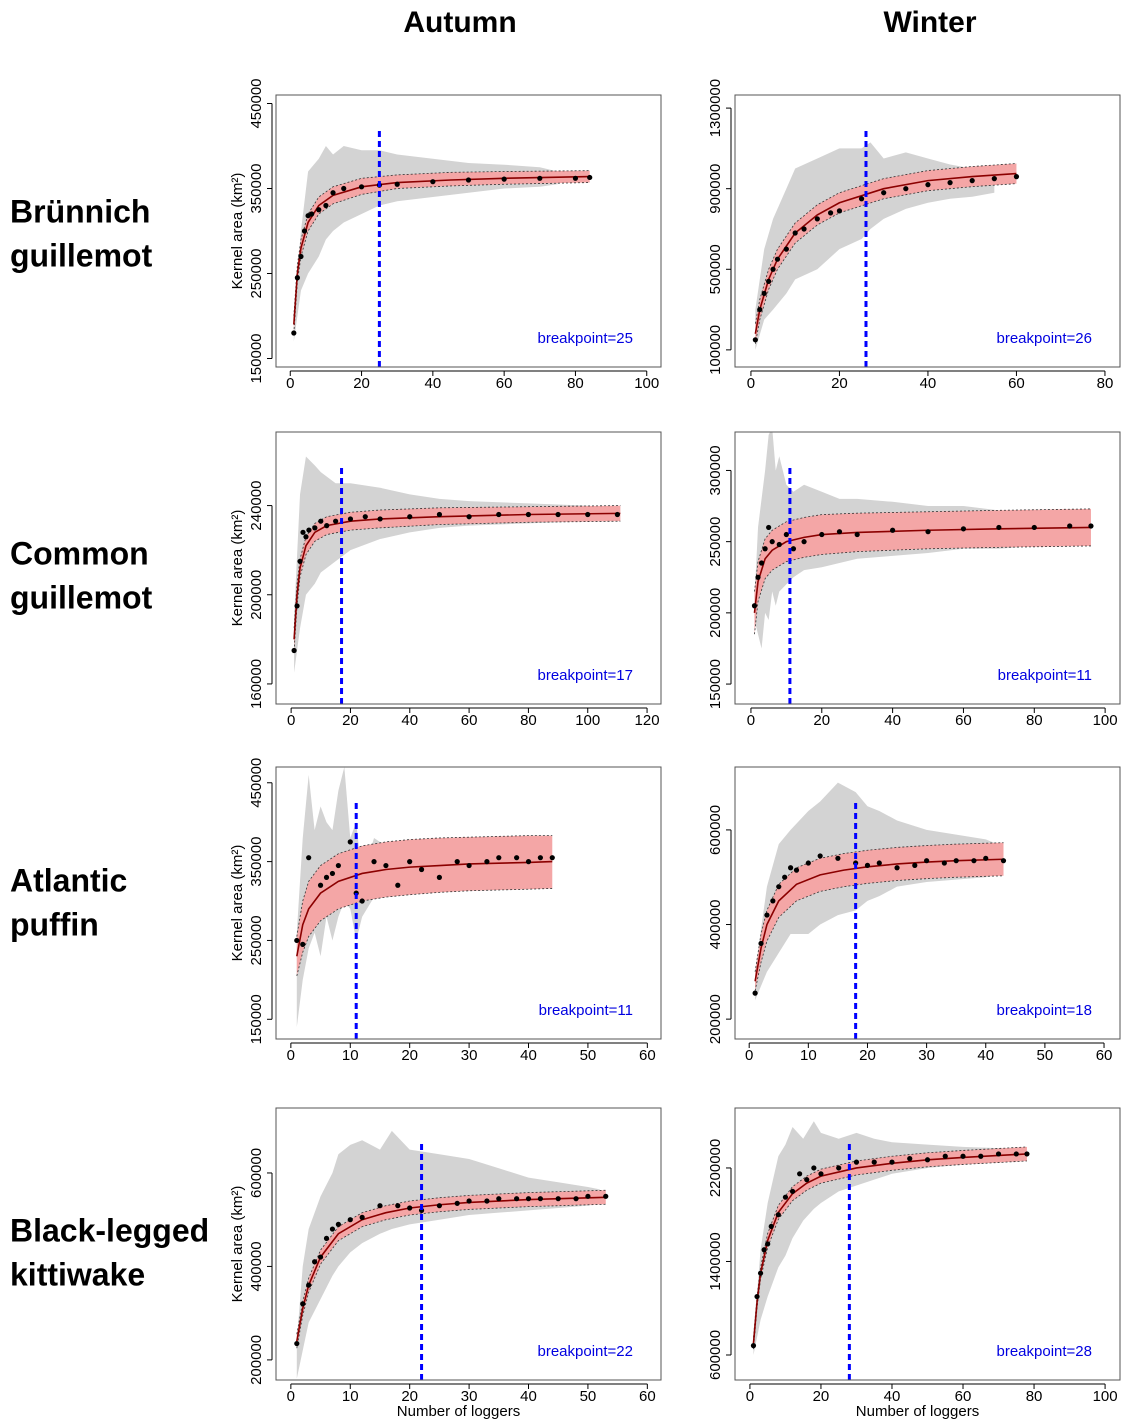 This screenshot has height=1423, width=1123. I want to click on y-tick-label: 240000, so click(256, 506).